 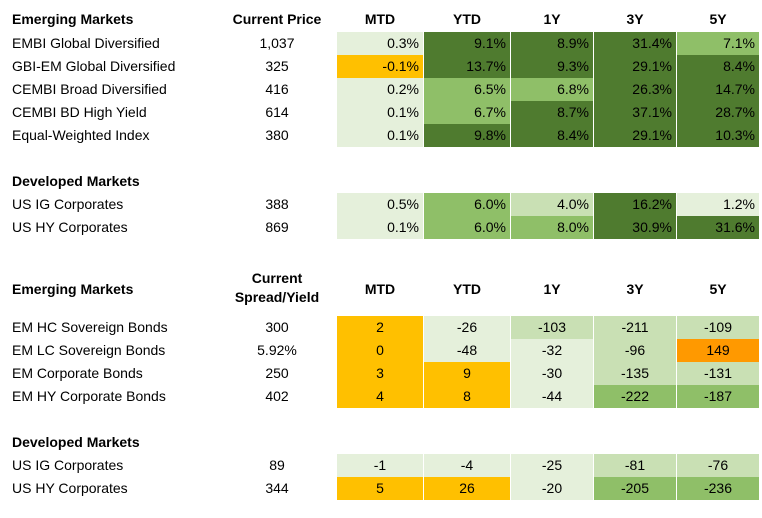 What do you see at coordinates (718, 112) in the screenshot?
I see `value-cell: 28.7%` at bounding box center [718, 112].